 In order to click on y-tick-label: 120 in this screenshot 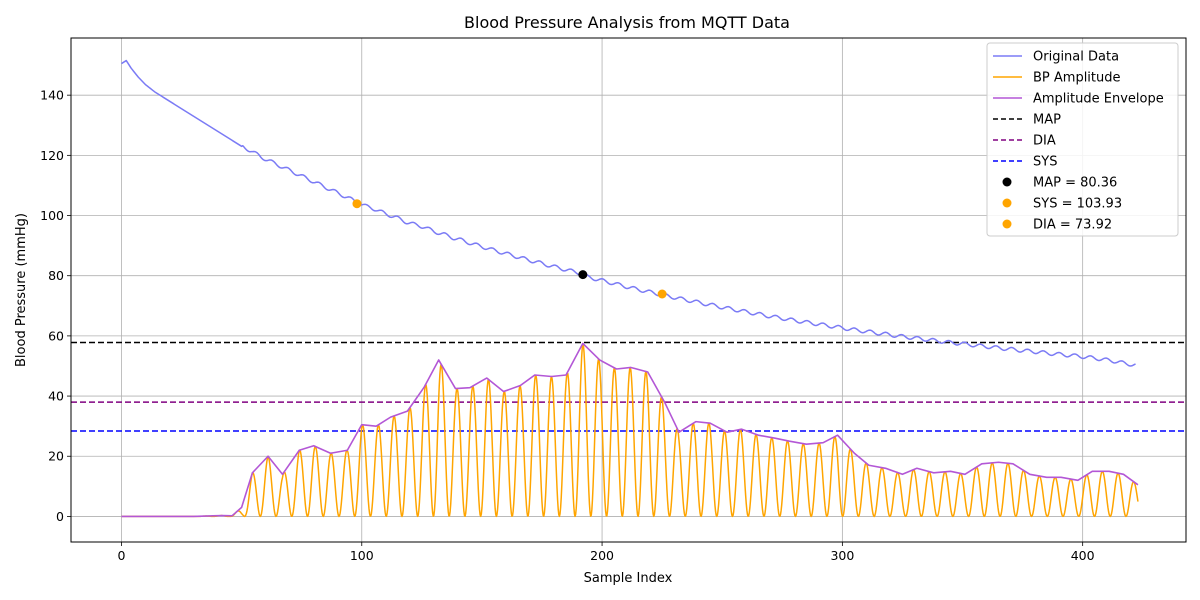, I will do `click(52, 155)`.